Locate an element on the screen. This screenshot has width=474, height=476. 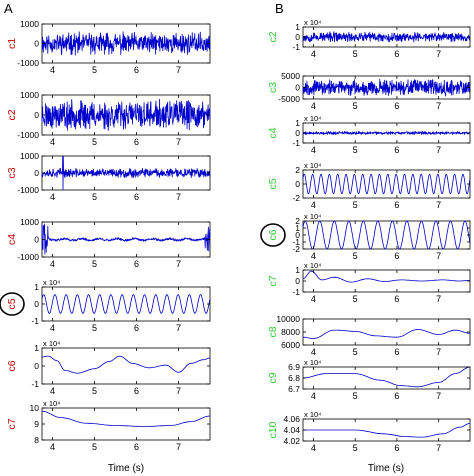
y-tick-label: 6.9 is located at coordinates (294, 367).